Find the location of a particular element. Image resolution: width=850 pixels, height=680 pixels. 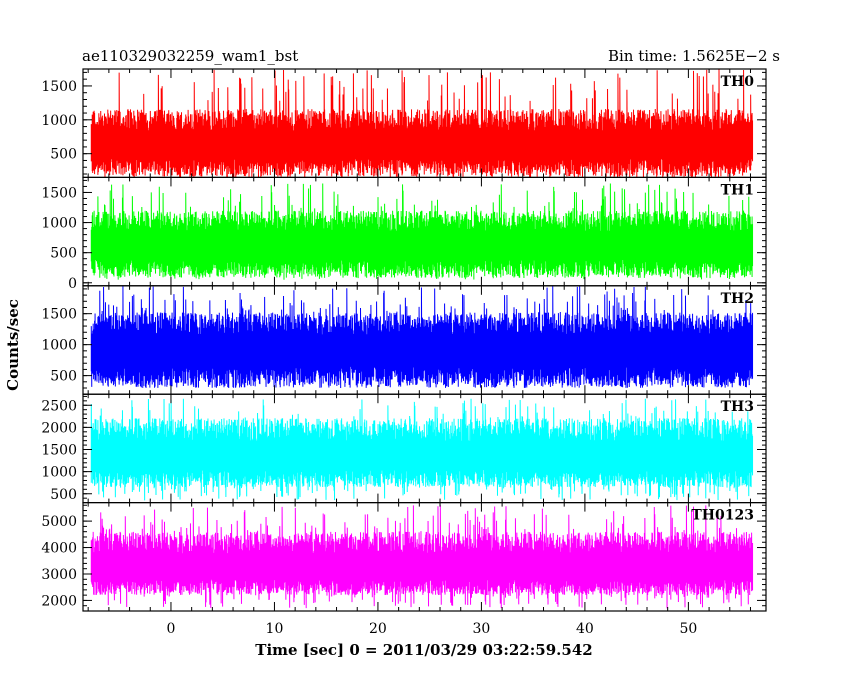

panel-frame is located at coordinates (424, 557).